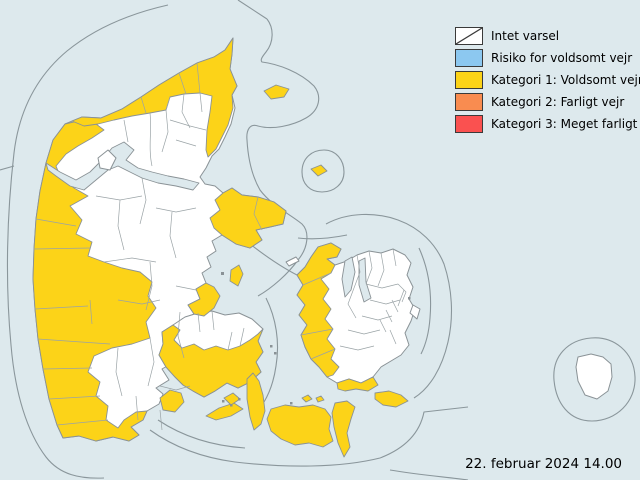 The width and height of the screenshot is (640, 480). I want to click on timestamp: 22. februar 2024 14.00, so click(543, 464).